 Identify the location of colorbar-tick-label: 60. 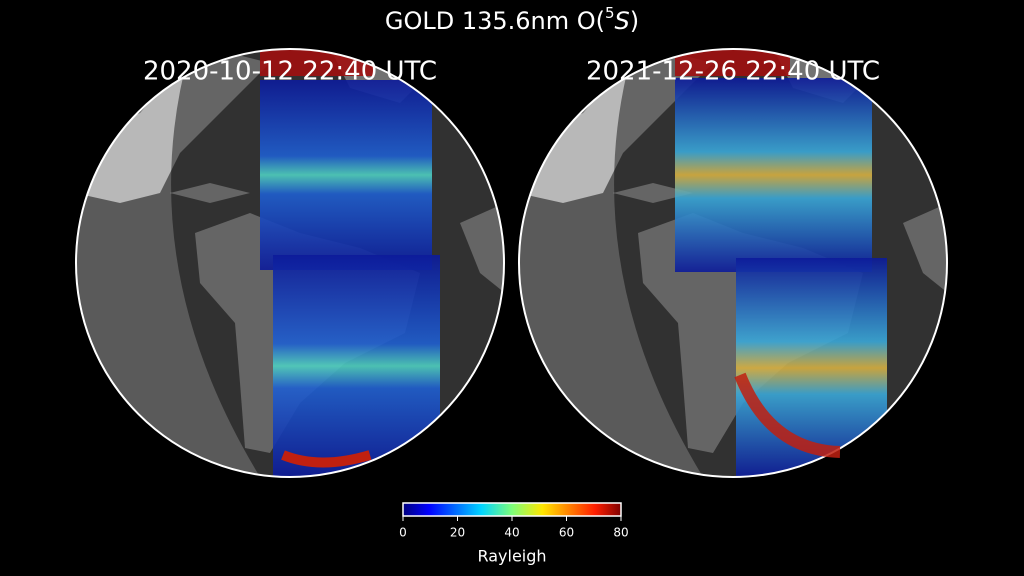
(566, 533).